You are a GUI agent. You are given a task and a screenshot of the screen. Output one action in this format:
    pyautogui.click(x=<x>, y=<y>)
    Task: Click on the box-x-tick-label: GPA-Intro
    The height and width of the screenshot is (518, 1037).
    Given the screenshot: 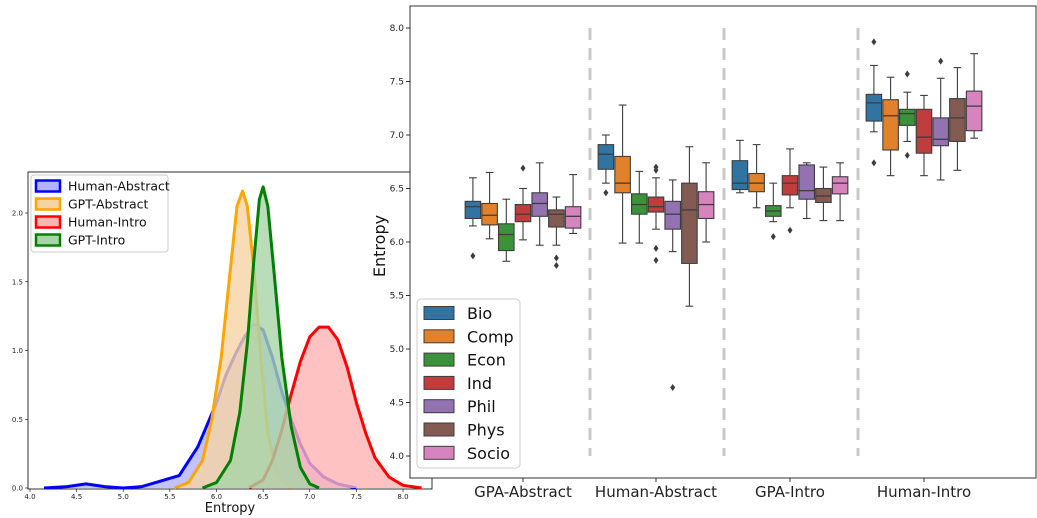 What is the action you would take?
    pyautogui.click(x=790, y=492)
    